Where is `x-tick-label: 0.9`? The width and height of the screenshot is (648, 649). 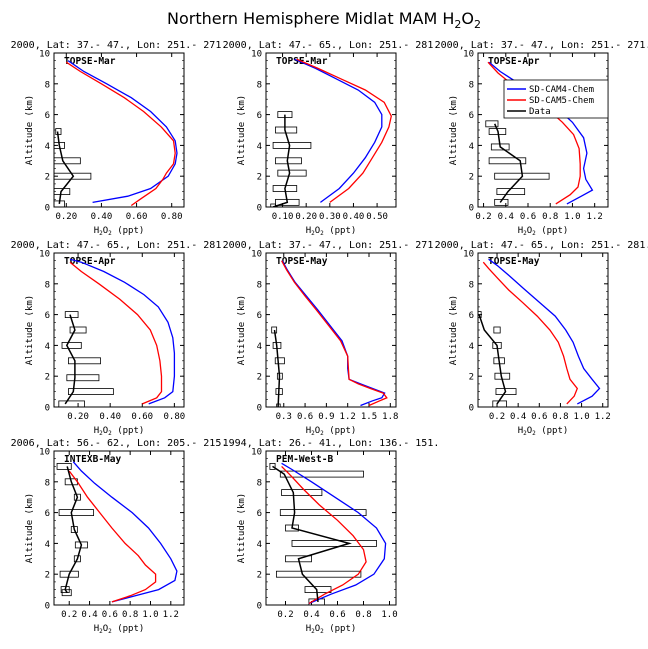 x-tick-label: 0.9 is located at coordinates (326, 417).